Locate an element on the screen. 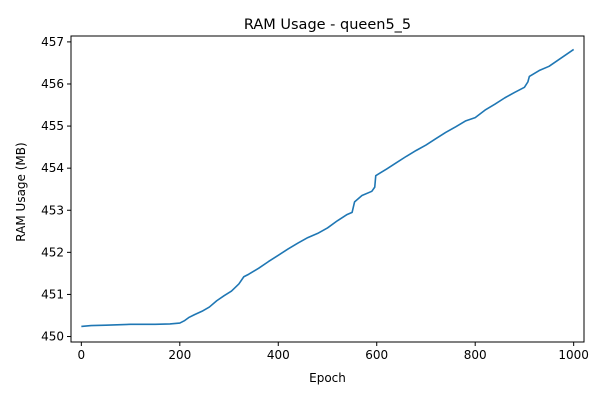 This screenshot has height=400, width=600. y-tick-label: 451 is located at coordinates (52, 294).